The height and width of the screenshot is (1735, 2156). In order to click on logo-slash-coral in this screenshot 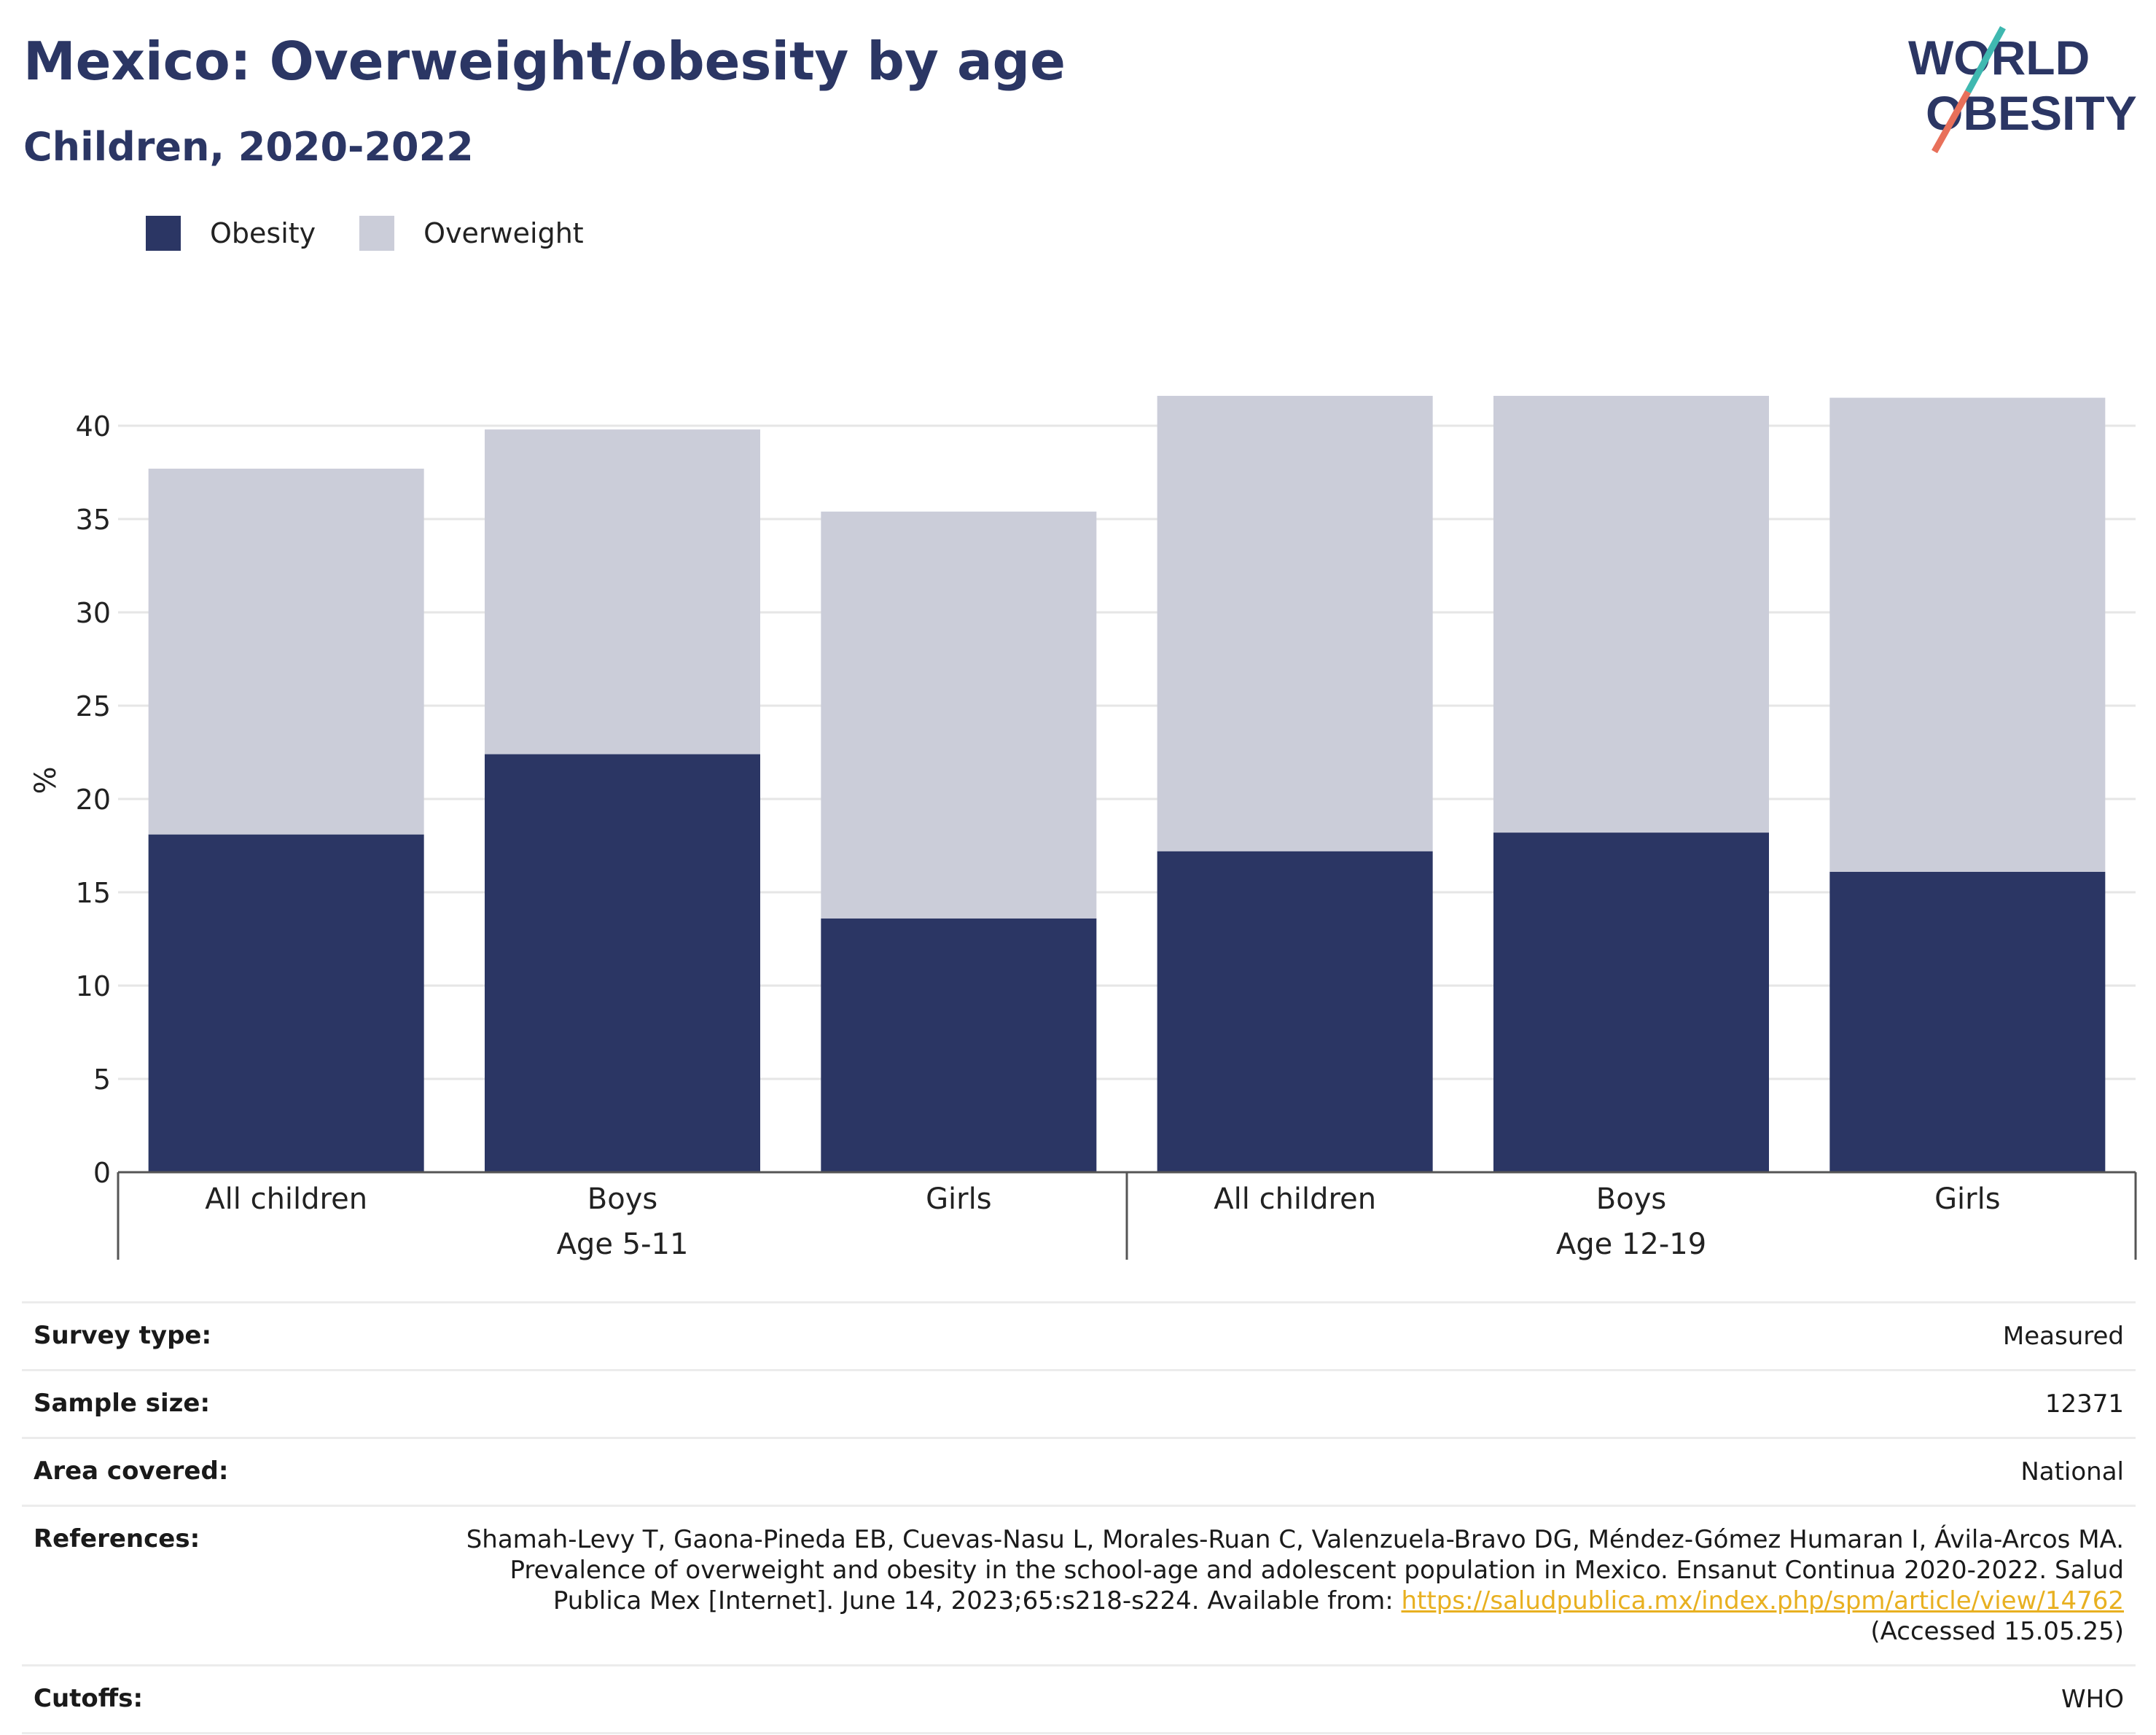, I will do `click(1952, 121)`.